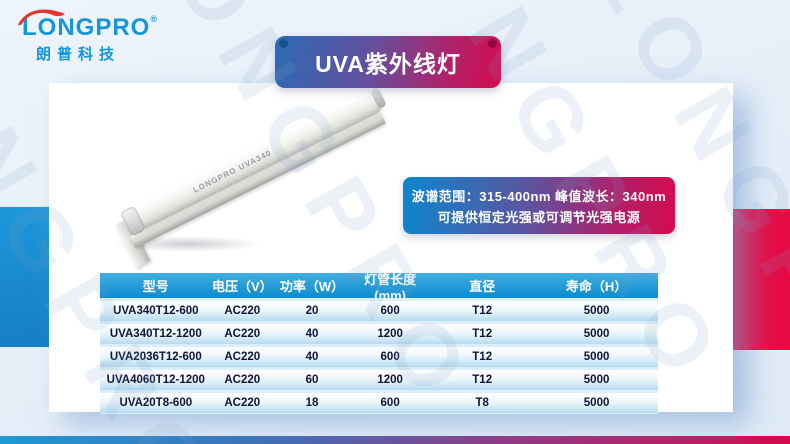  What do you see at coordinates (539, 196) in the screenshot?
I see `spec-wavelength-text: 波谱范围：315-400nm 峰值波长：340nm` at bounding box center [539, 196].